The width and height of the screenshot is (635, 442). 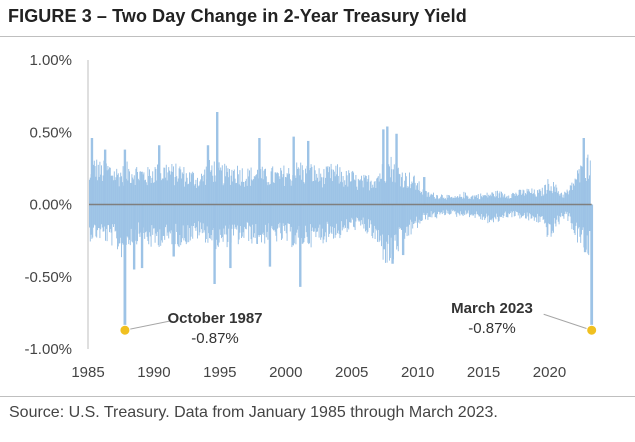 I want to click on x-tick-label: 1985, so click(x=87, y=372).